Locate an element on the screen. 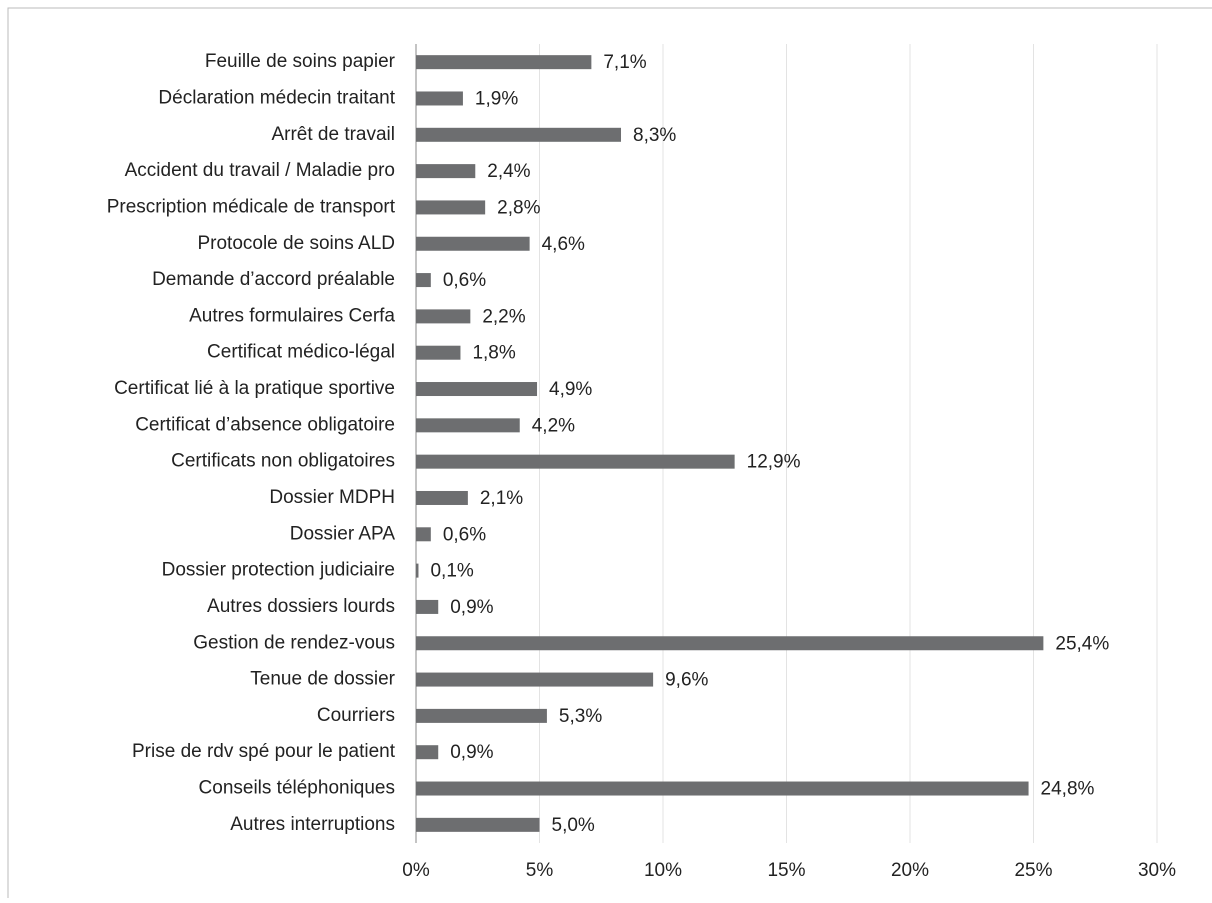 Image resolution: width=1212 pixels, height=903 pixels. value-label: 12,9% is located at coordinates (774, 462).